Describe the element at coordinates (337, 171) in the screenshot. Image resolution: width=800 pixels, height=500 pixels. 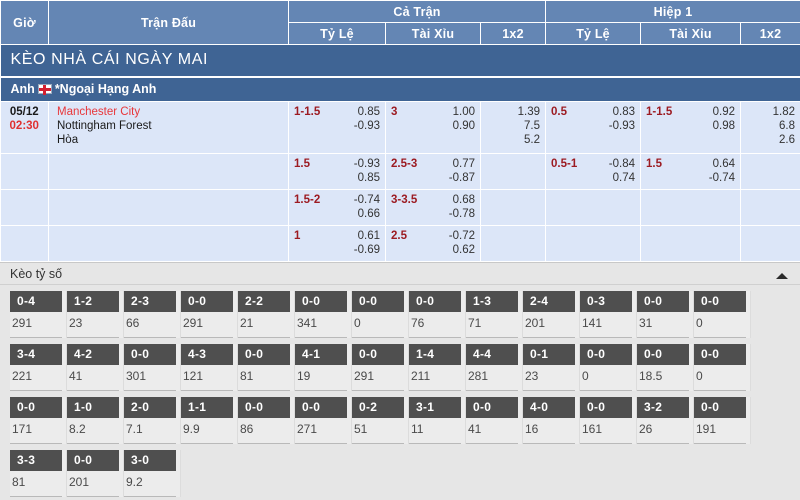
I see `ft-handicap-cell: 1.5 -0.93 0.85` at that location.